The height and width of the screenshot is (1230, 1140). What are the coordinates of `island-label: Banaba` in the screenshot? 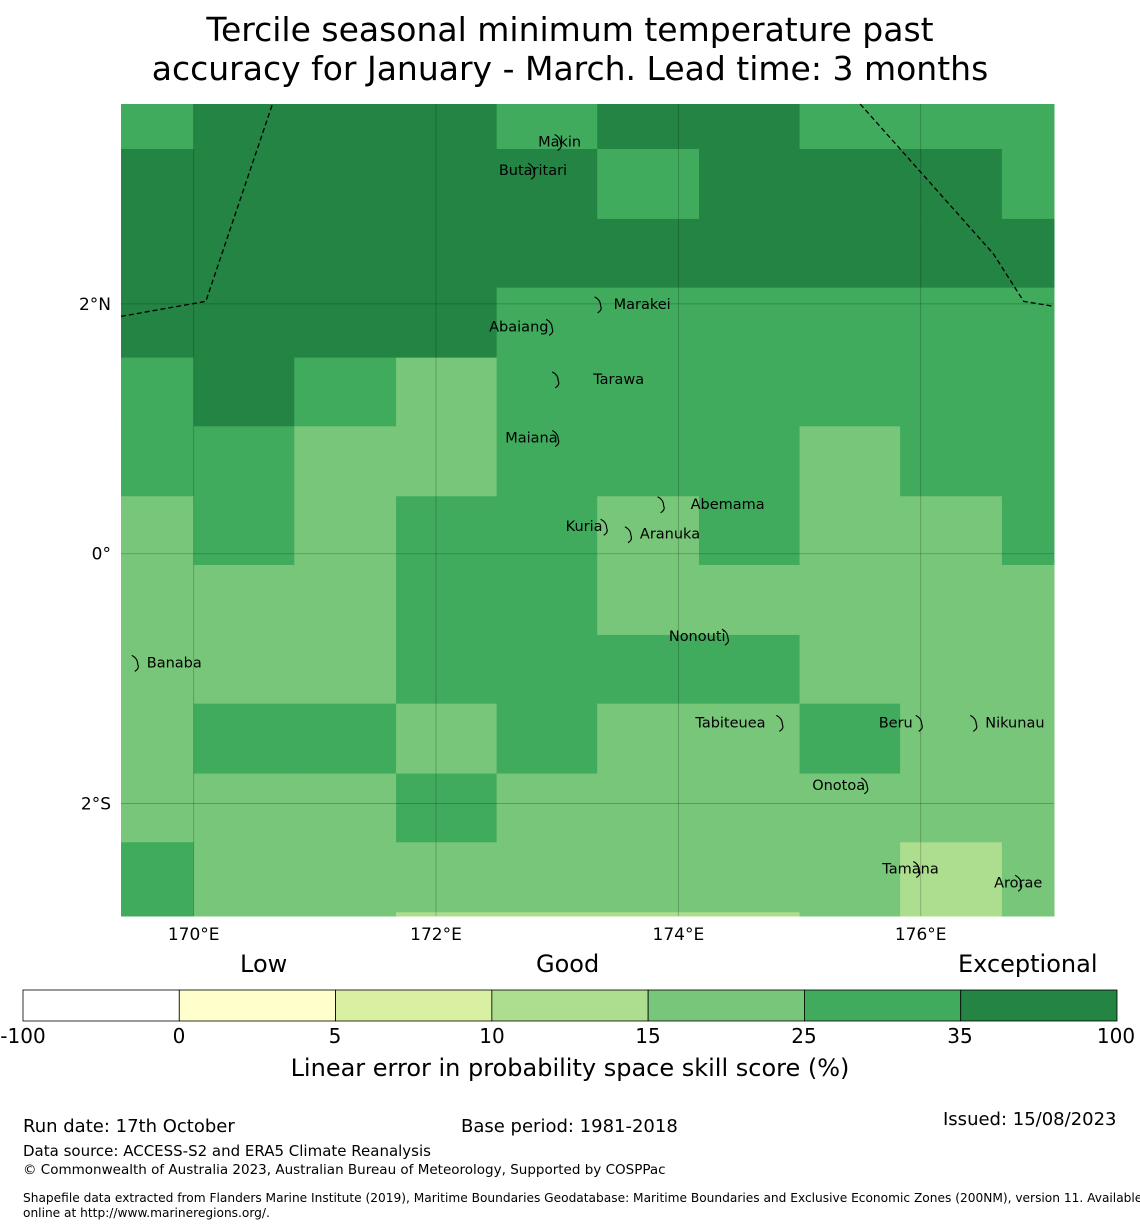 It's located at (174, 663).